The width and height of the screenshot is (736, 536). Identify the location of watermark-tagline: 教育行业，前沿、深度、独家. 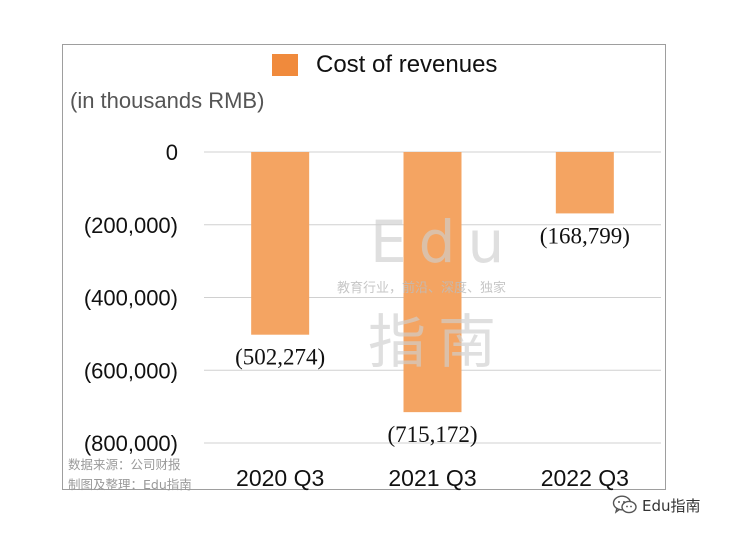
(421, 288).